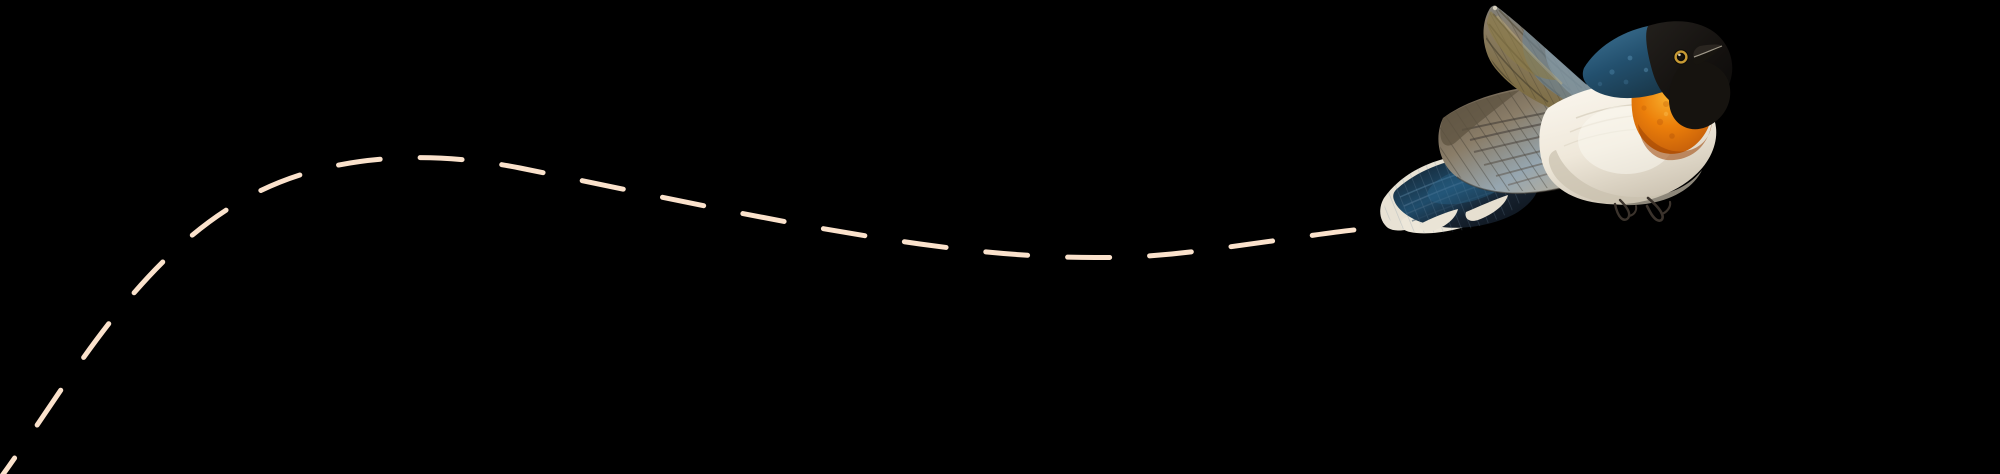 Image resolution: width=2000 pixels, height=474 pixels. I want to click on upper-wing-tip-speck, so click(1495, 8).